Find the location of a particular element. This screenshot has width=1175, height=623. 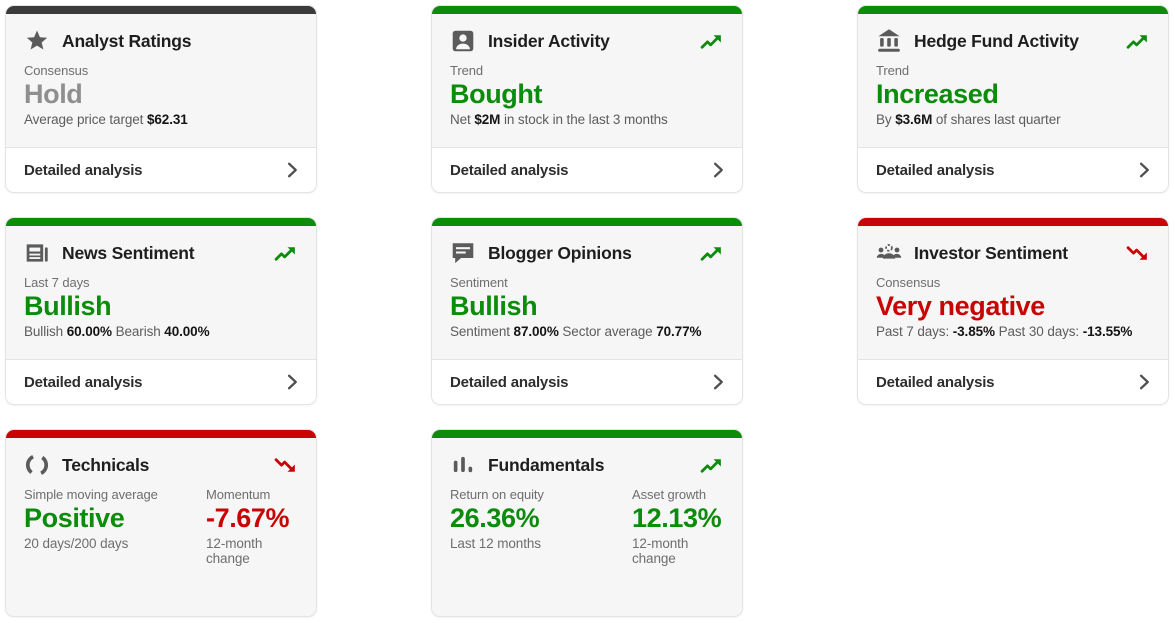

detail-part: Net is located at coordinates (462, 120).